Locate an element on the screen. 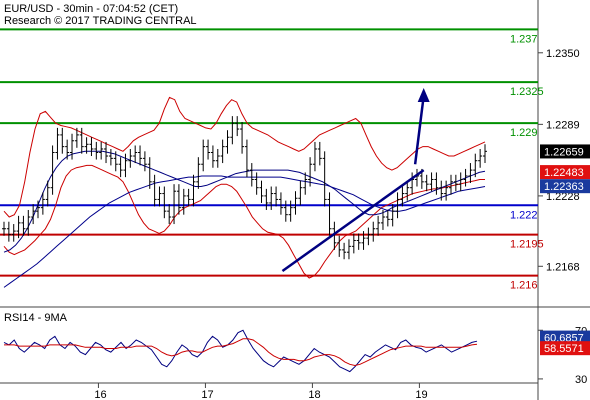 This screenshot has width=590, height=400. badge-label-price: 1.22659 is located at coordinates (564, 152).